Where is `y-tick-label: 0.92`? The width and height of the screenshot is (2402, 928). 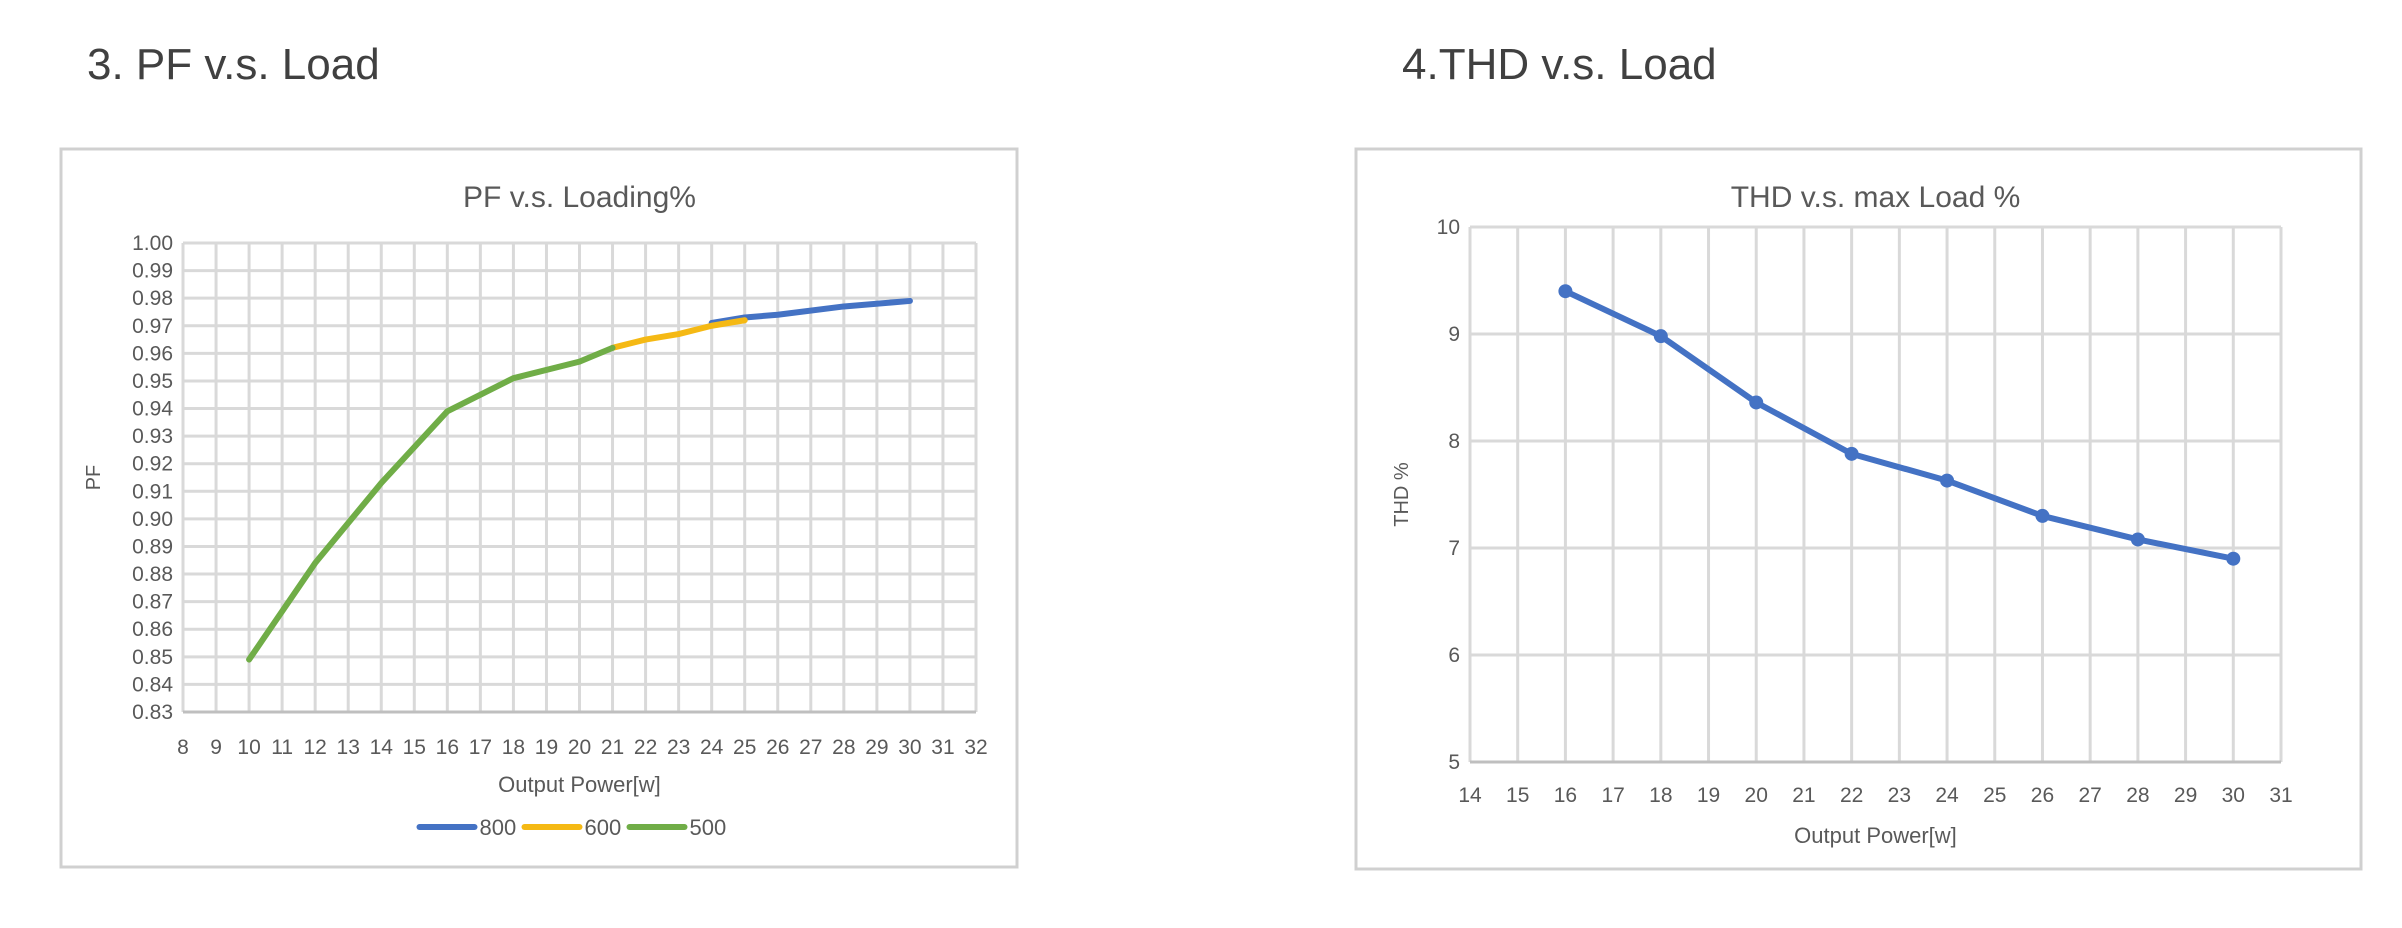 y-tick-label: 0.92 is located at coordinates (152, 464).